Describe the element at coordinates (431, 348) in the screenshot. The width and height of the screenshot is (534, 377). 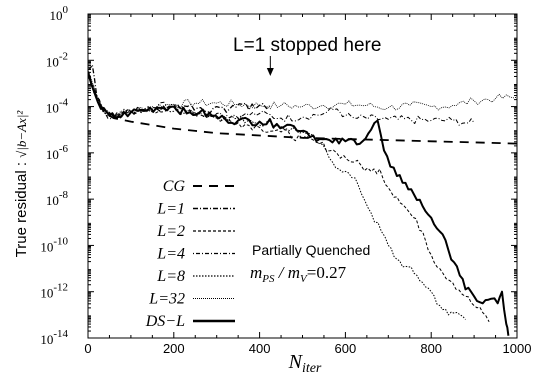
I see `x-tick-label: 800` at that location.